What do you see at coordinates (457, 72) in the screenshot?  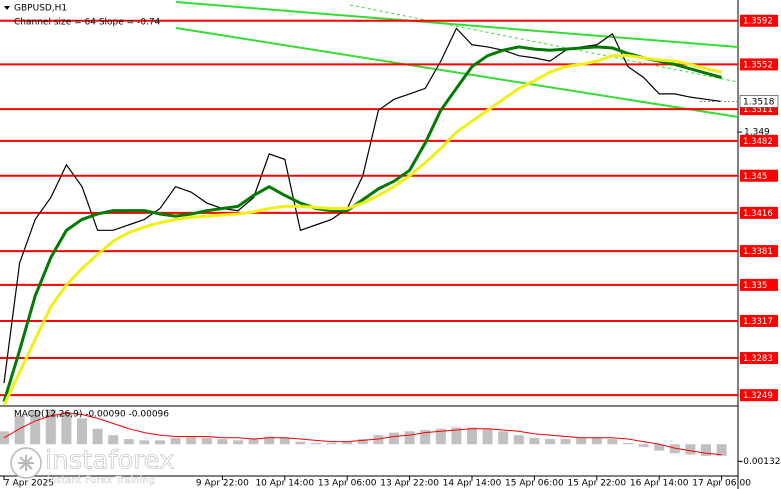 I see `channel-lower` at bounding box center [457, 72].